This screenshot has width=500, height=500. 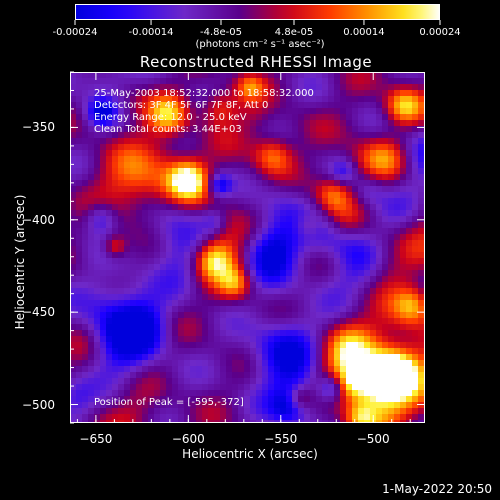 I want to click on x-tick-label: −650, so click(x=96, y=439).